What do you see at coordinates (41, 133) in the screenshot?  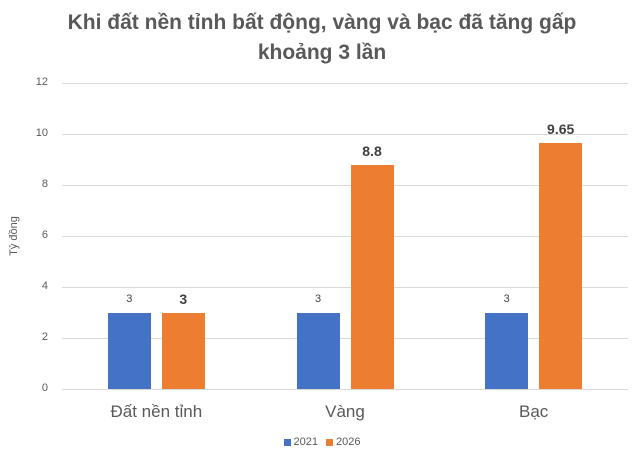 I see `y-tick-label: 10` at bounding box center [41, 133].